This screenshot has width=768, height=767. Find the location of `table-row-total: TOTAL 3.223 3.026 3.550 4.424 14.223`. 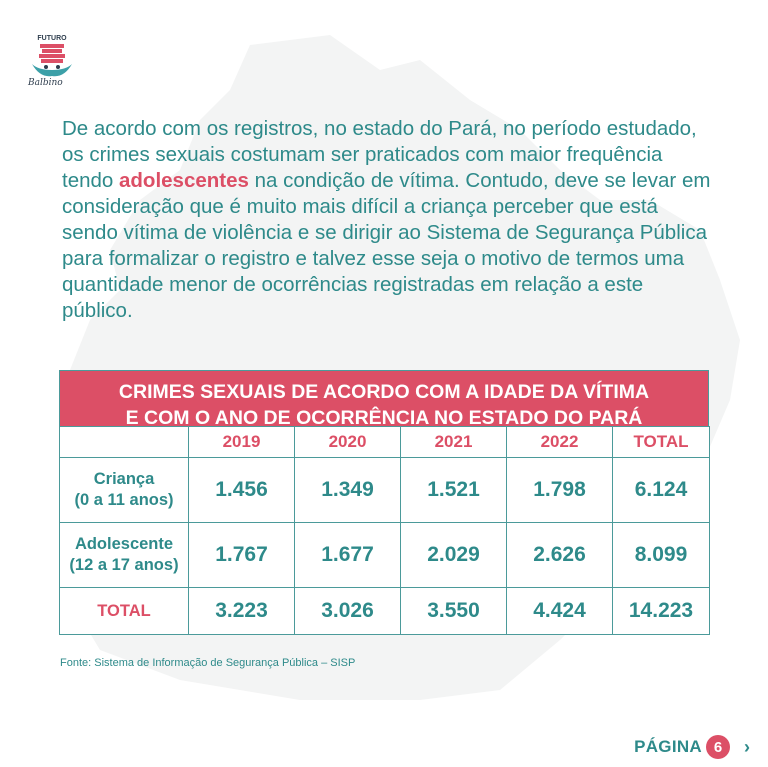

table-row-total: TOTAL 3.223 3.026 3.550 4.424 14.223 is located at coordinates (384, 611).